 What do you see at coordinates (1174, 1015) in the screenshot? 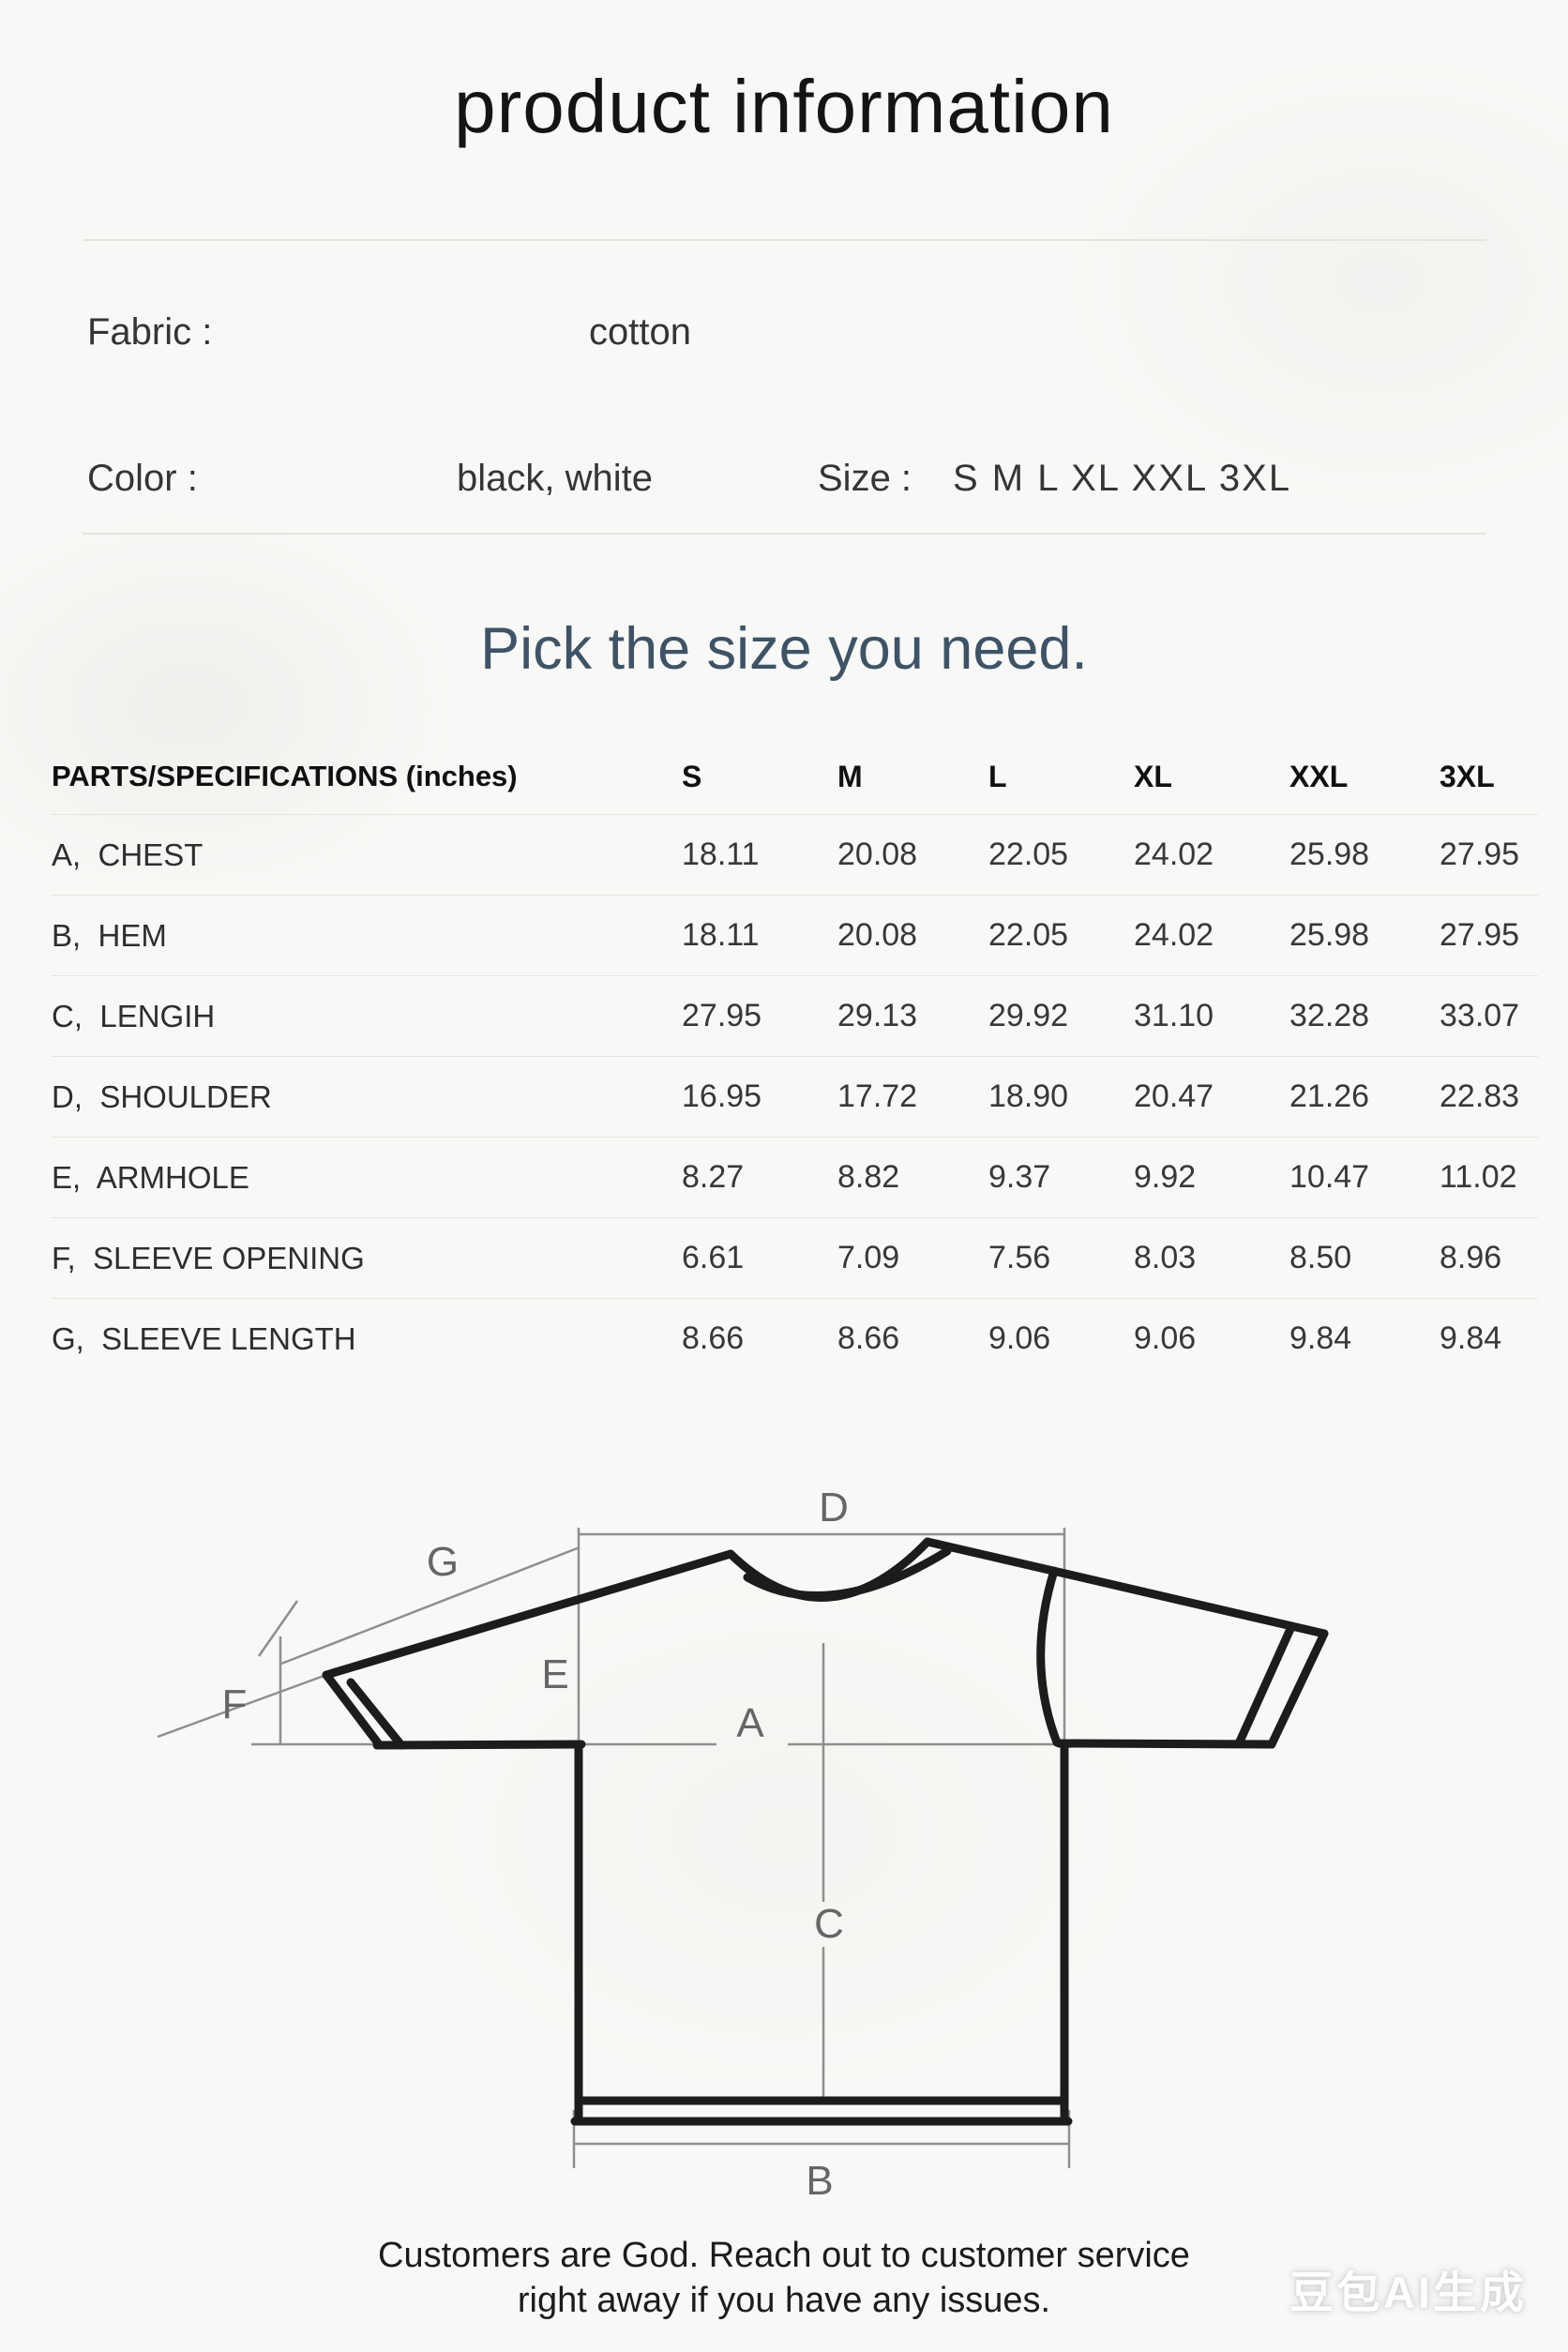
I see `cell: 31.10` at bounding box center [1174, 1015].